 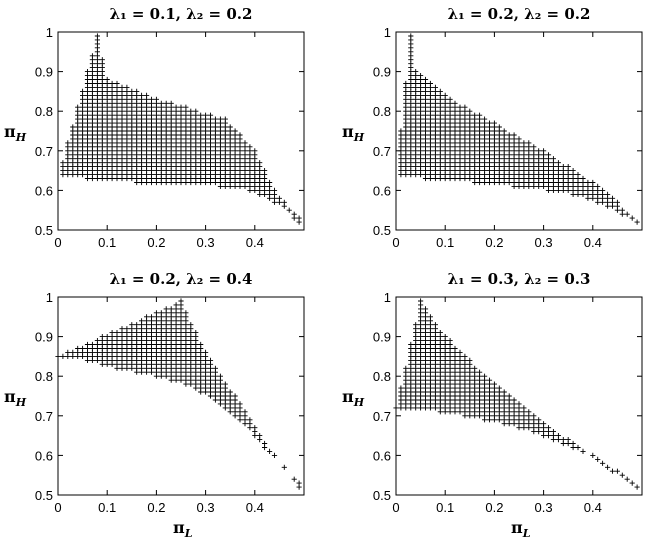 I want to click on x-tick-label: 0.4, so click(x=593, y=507).